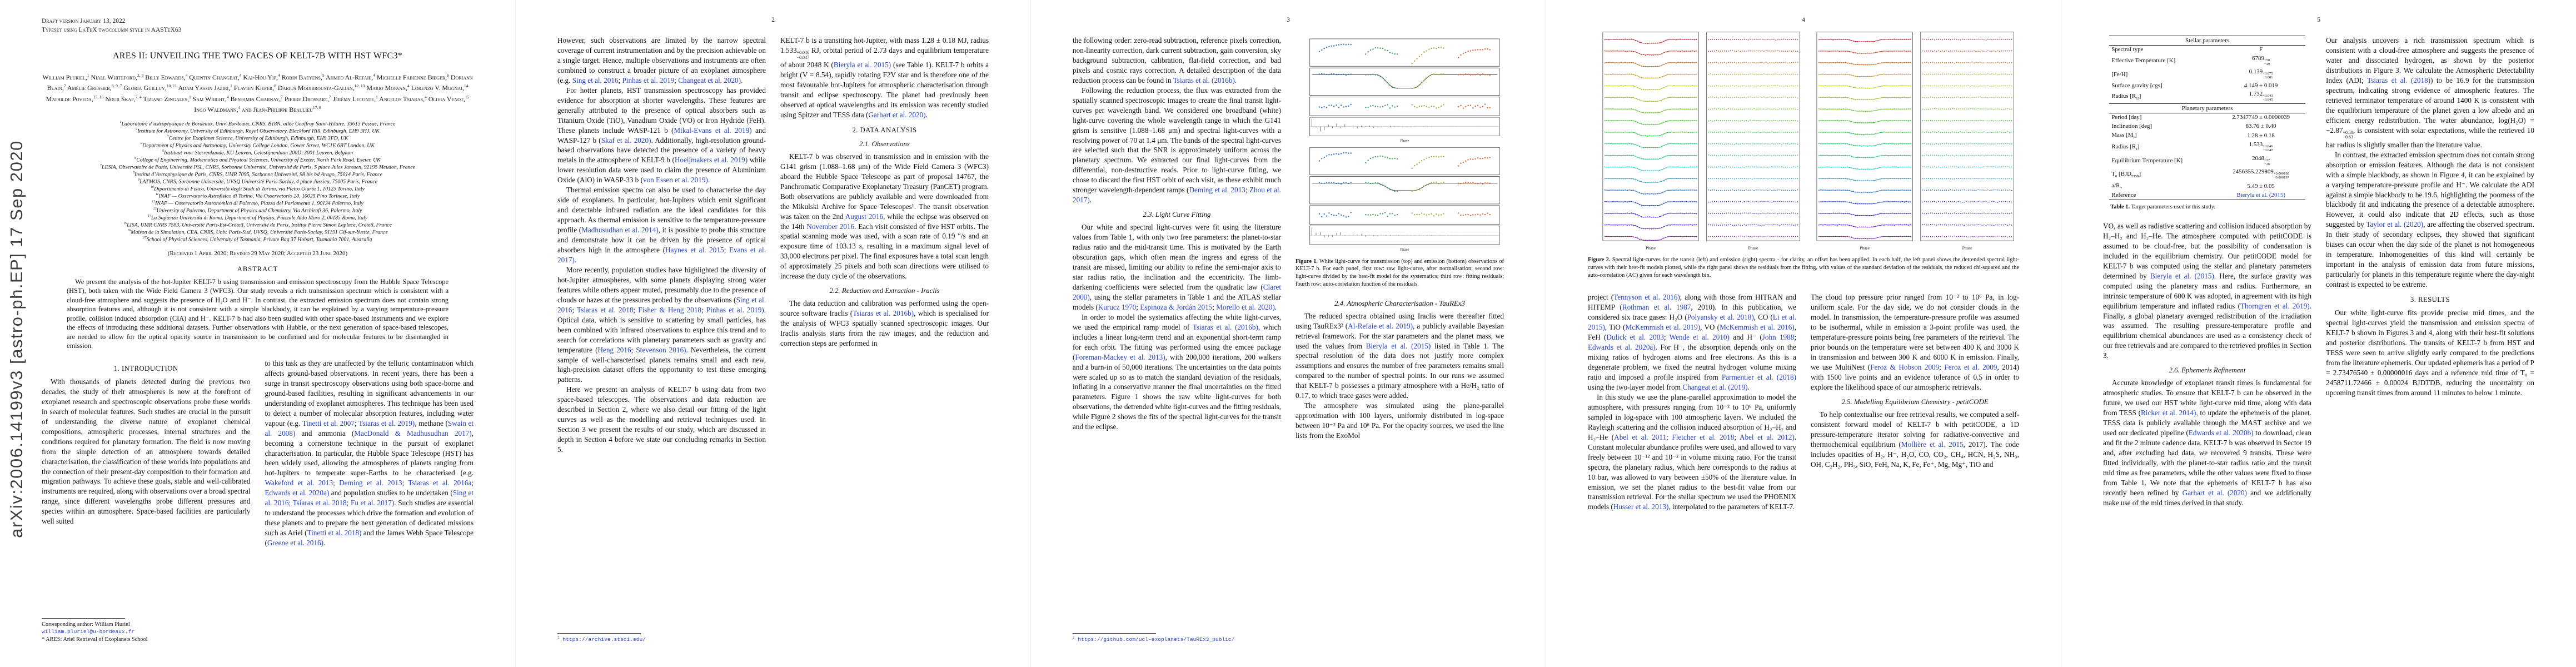 The image size is (2576, 667). I want to click on citation: Zhou et al. 2017), so click(1177, 195).